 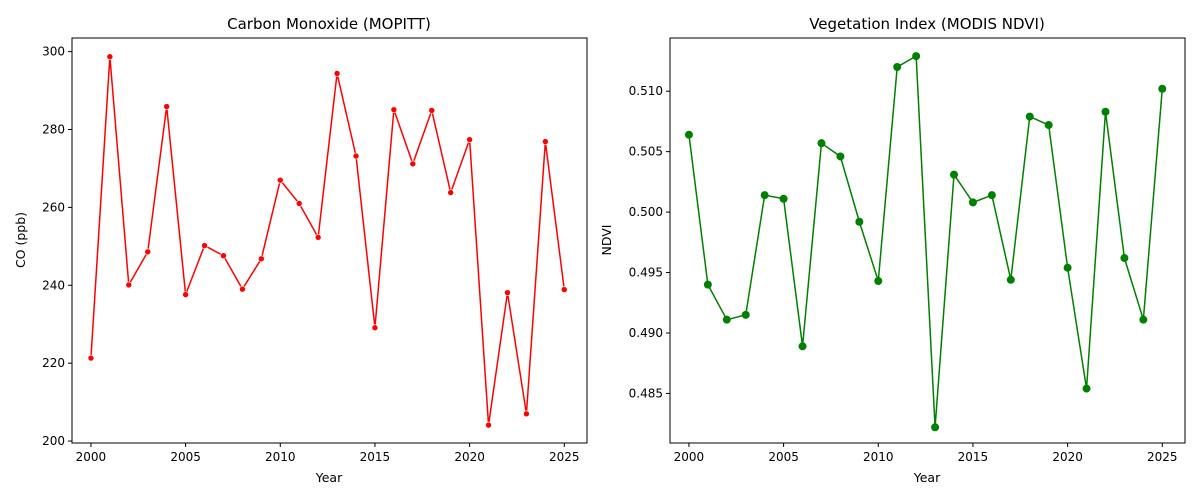 I want to click on y-tick-label: 260, so click(x=53, y=207).